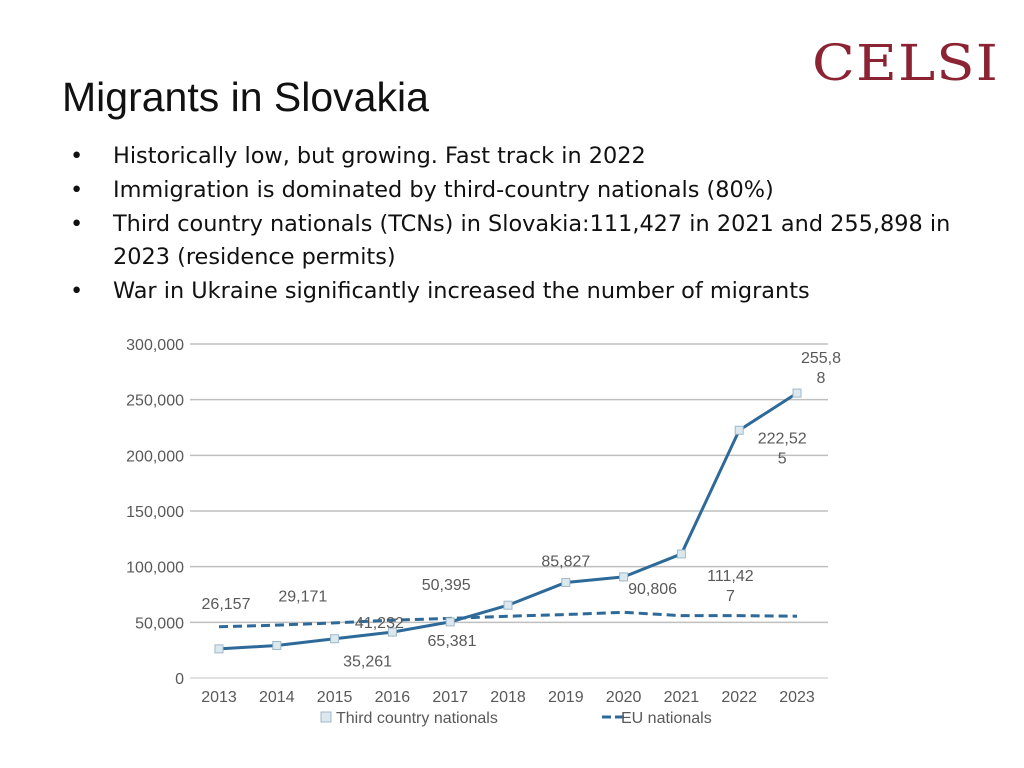  I want to click on legend-tcn-marker, so click(326, 717).